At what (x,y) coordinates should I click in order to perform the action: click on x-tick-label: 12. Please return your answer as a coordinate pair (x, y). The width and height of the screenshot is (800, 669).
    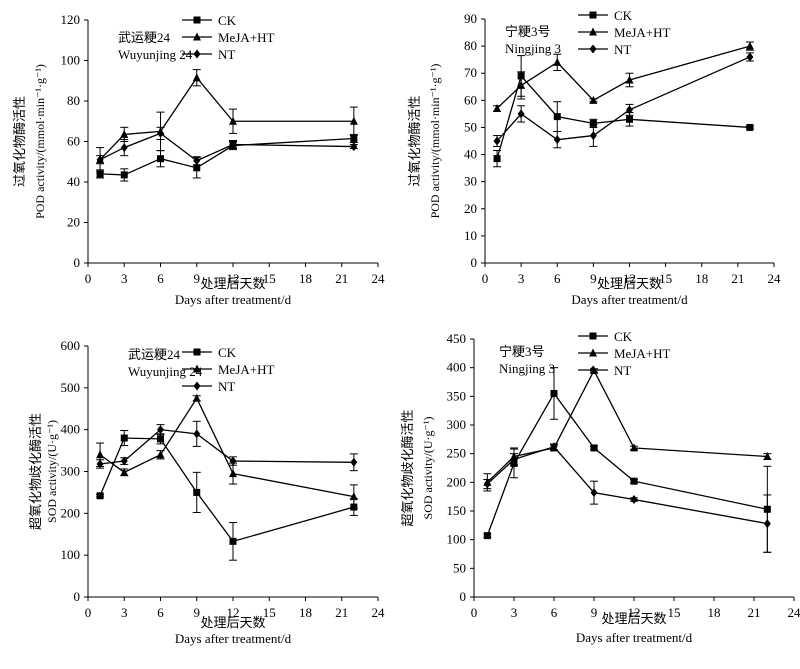
    Looking at the image, I should click on (634, 612).